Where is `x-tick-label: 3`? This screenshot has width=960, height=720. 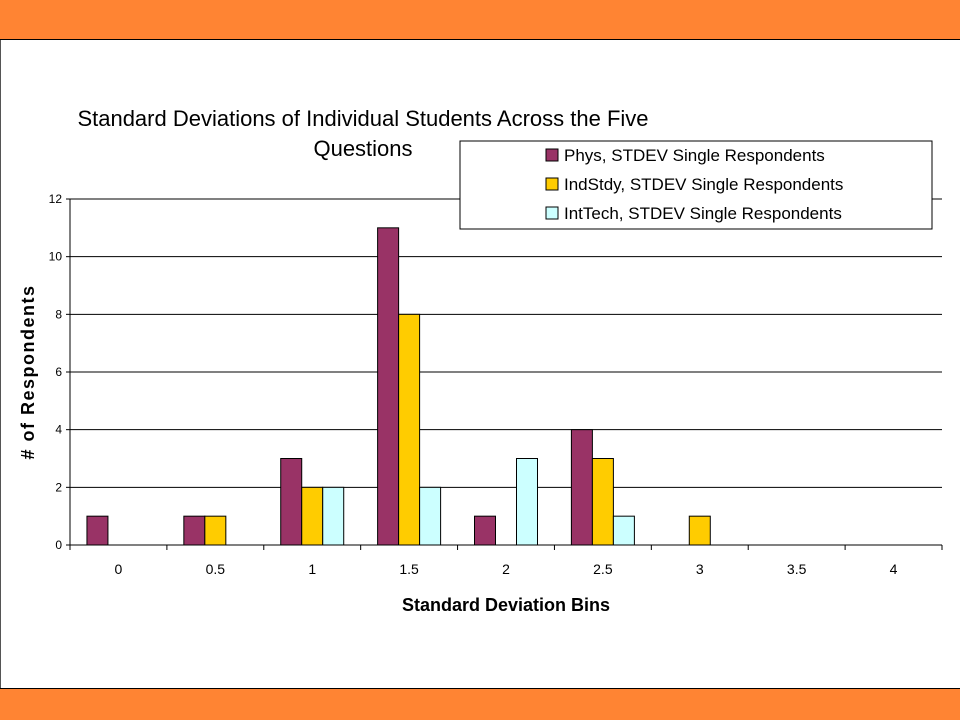
x-tick-label: 3 is located at coordinates (700, 569).